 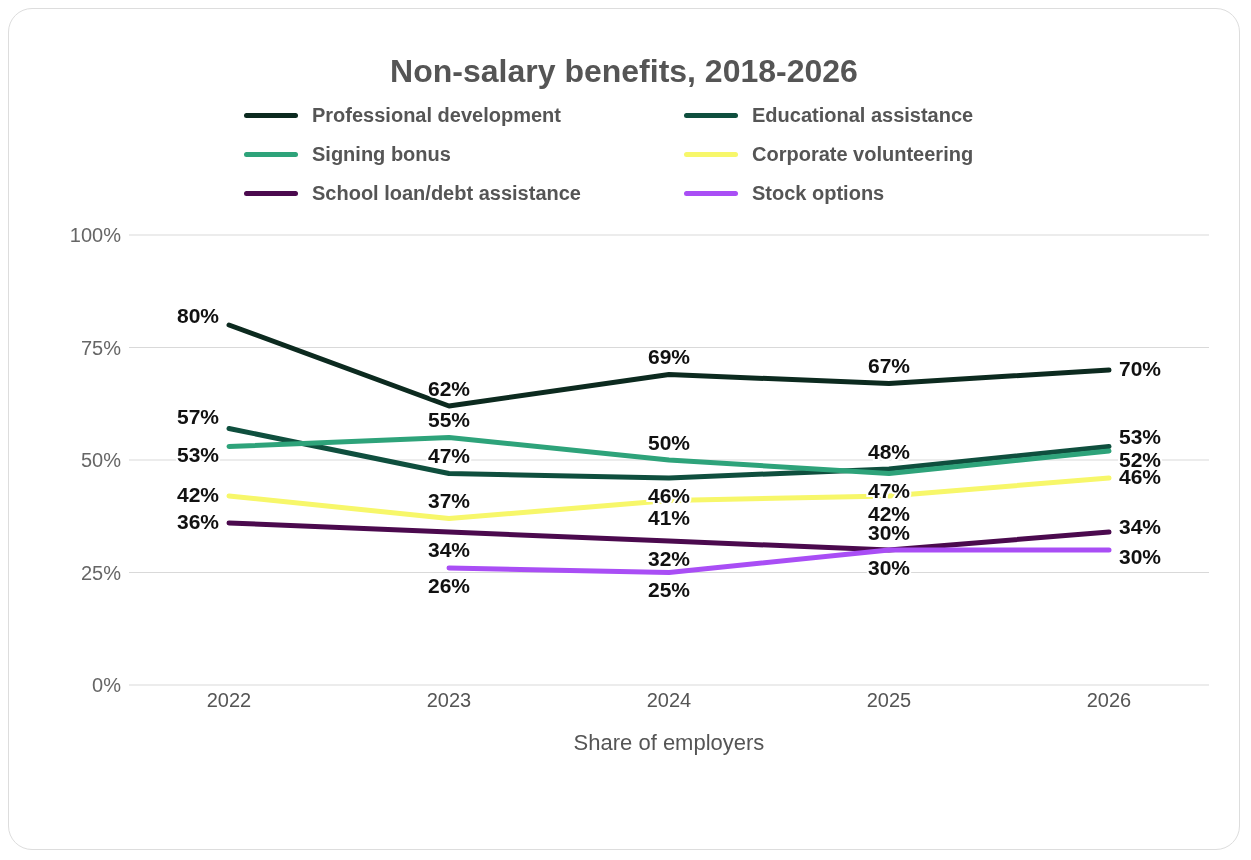 What do you see at coordinates (107, 685) in the screenshot?
I see `y-tick-label: 0%` at bounding box center [107, 685].